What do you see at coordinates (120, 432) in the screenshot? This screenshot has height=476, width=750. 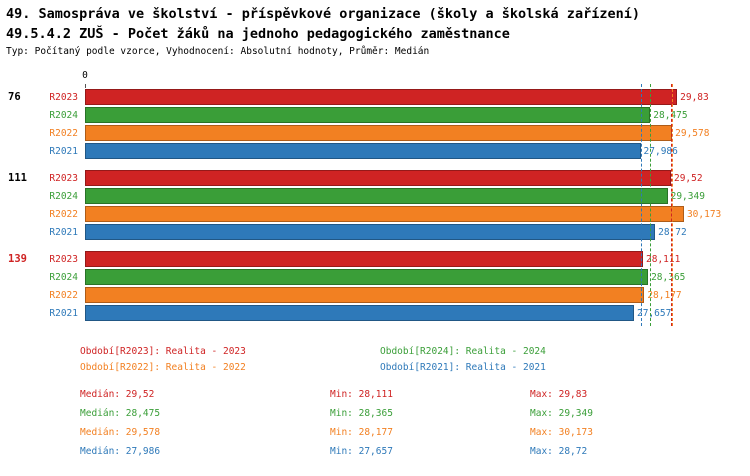 I see `stat-median: Medián: 29,578` at bounding box center [120, 432].